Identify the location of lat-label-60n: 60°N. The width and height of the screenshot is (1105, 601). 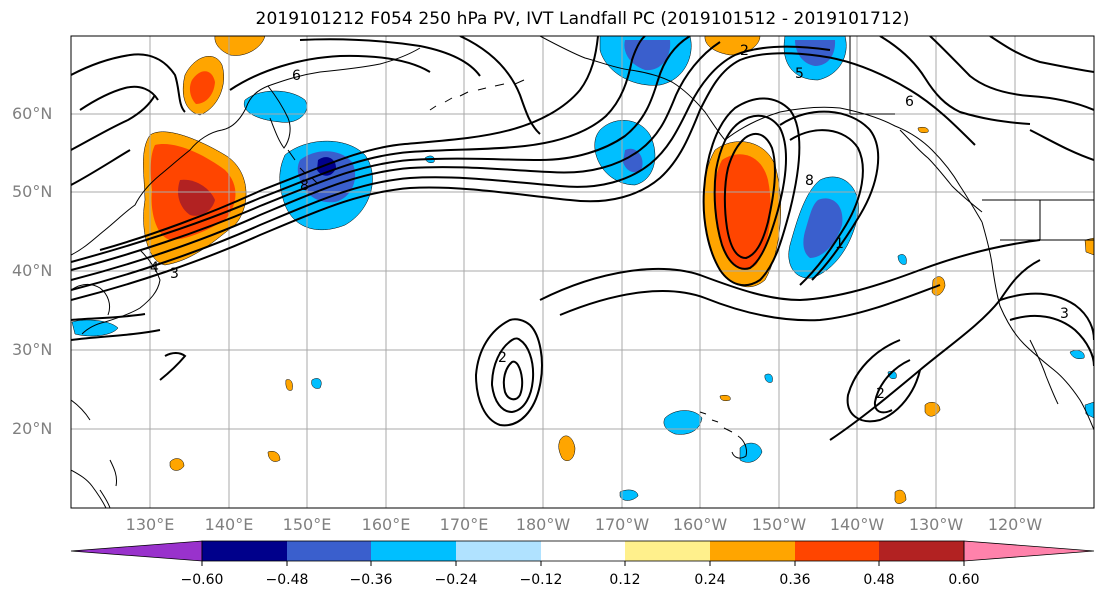
(32, 113).